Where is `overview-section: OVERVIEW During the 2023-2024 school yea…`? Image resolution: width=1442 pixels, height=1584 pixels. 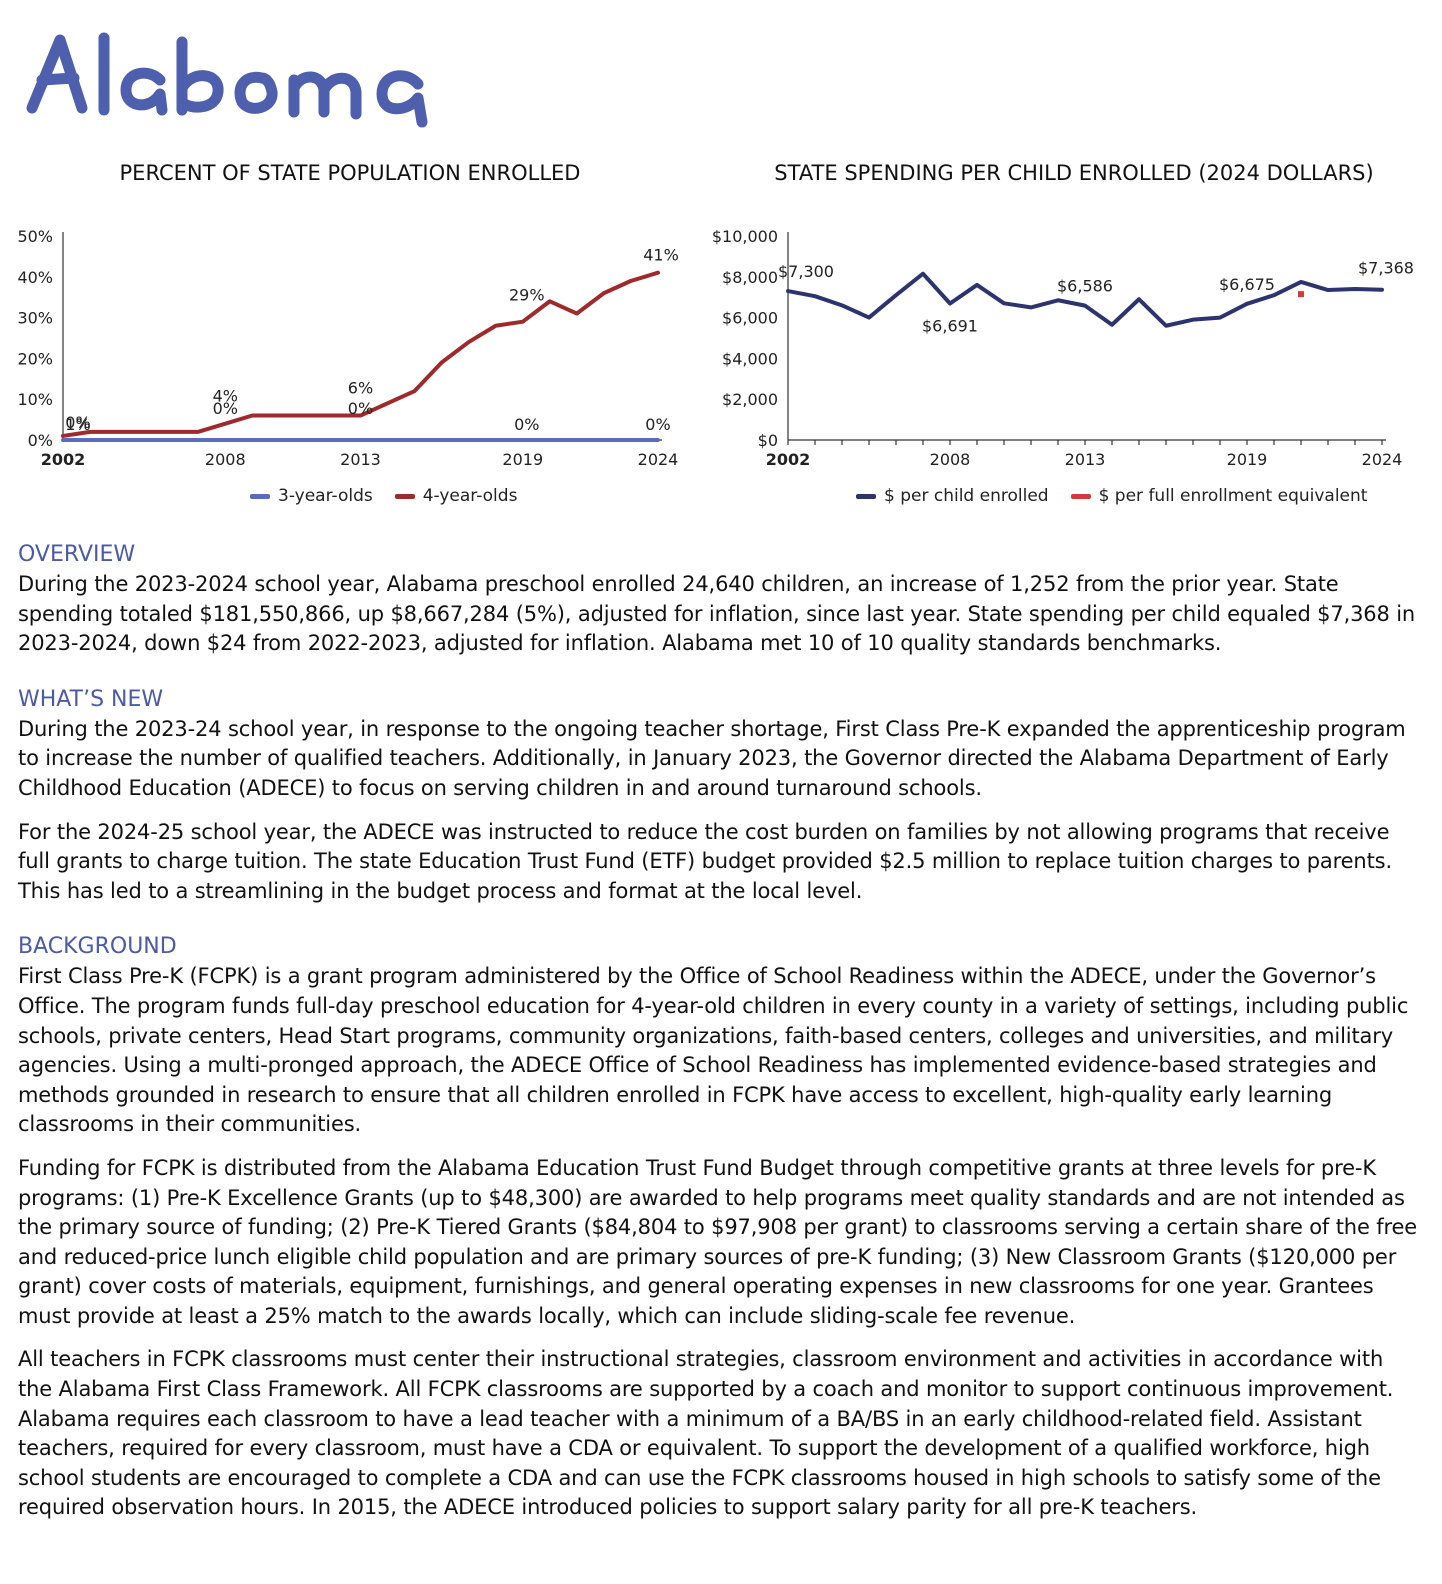 overview-section: OVERVIEW During the 2023-2024 school yea… is located at coordinates (720, 599).